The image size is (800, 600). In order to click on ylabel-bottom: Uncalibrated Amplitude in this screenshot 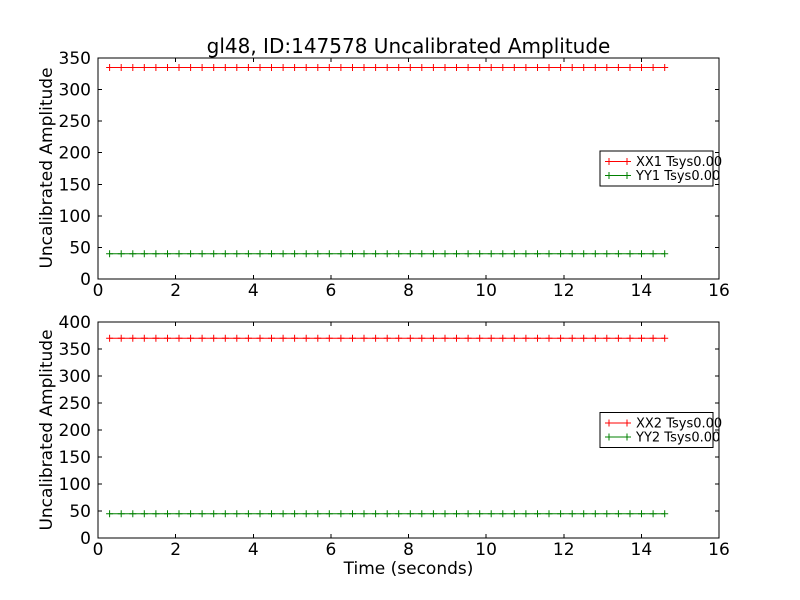, I will do `click(47, 430)`.